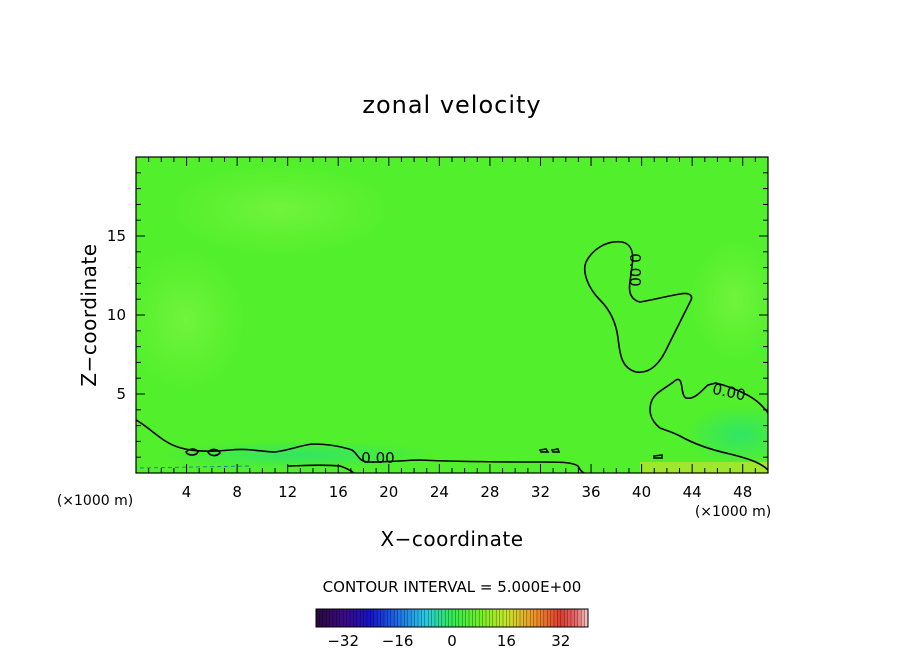 Image resolution: width=904 pixels, height=654 pixels. What do you see at coordinates (704, 467) in the screenshot?
I see `field-positive-strip` at bounding box center [704, 467].